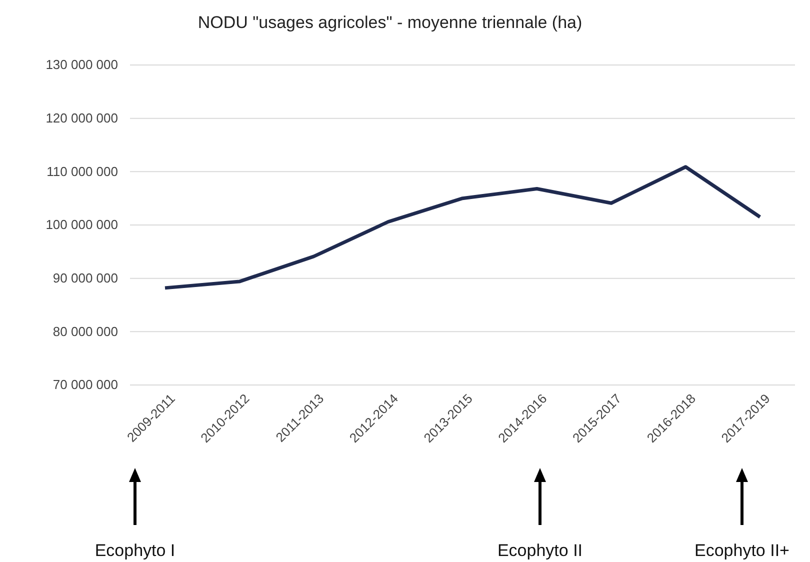 The height and width of the screenshot is (562, 810). I want to click on y-tick-label: 80 000 000, so click(85, 331).